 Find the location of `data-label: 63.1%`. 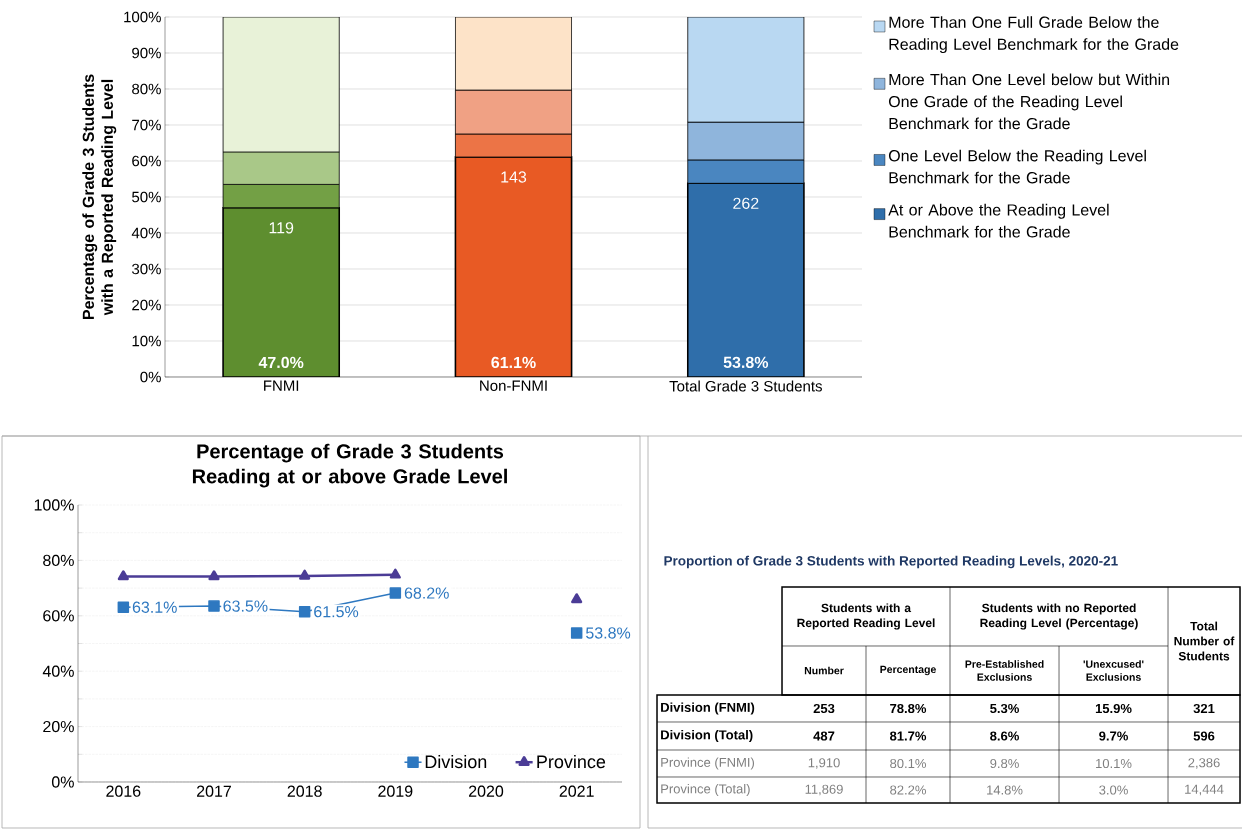

data-label: 63.1% is located at coordinates (154, 607).